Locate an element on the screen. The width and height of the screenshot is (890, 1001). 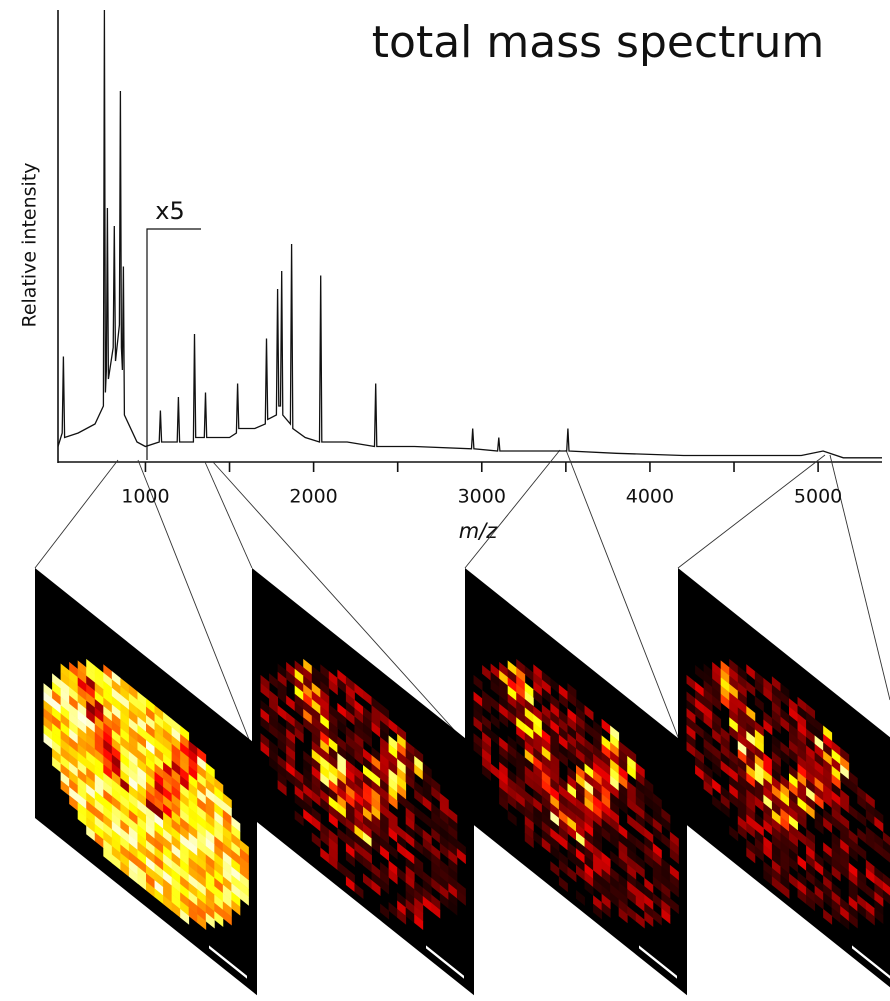
ion-image is located at coordinates (576, 782).